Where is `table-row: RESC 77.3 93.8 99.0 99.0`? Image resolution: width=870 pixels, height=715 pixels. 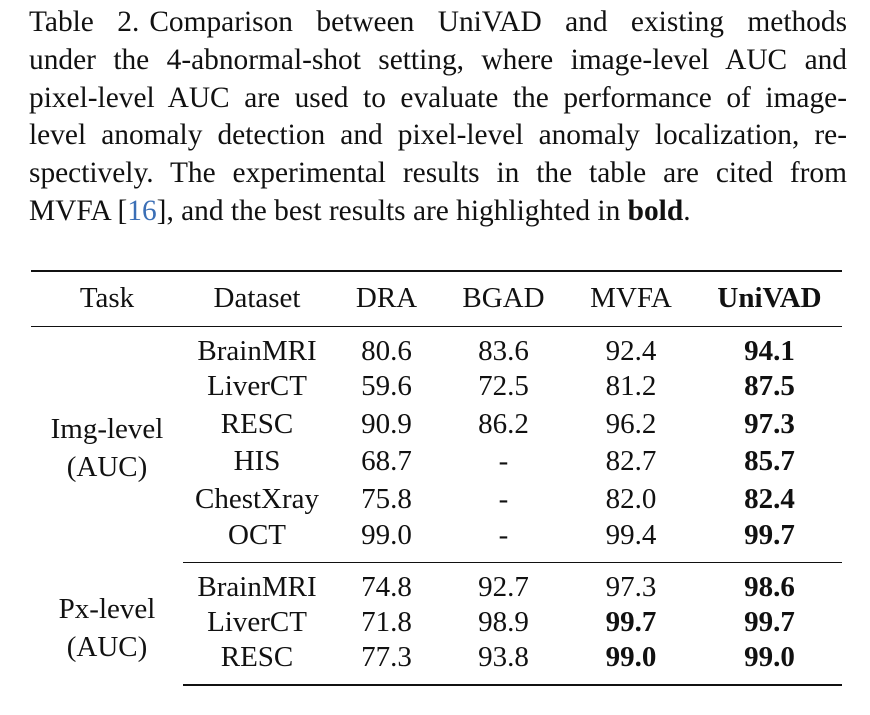
table-row: RESC 77.3 93.8 99.0 99.0 is located at coordinates (436, 664).